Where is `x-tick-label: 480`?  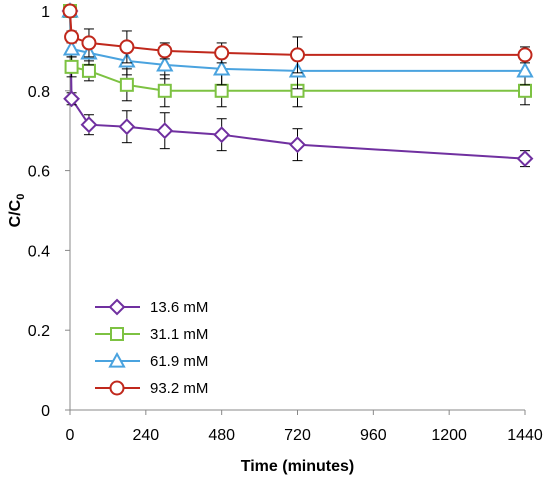 x-tick-label: 480 is located at coordinates (221, 435).